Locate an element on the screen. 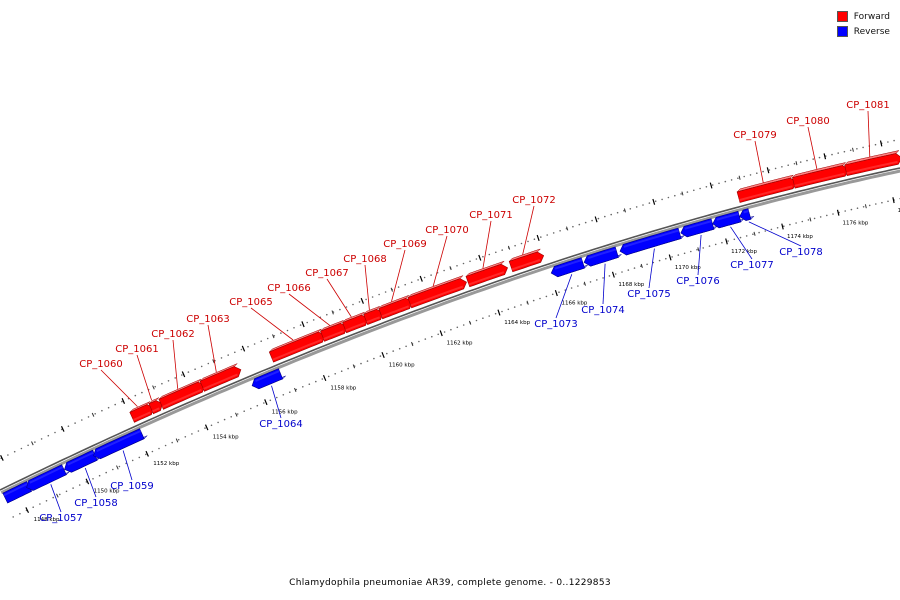 The height and width of the screenshot is (600, 900). tick-label: 1168 kbp is located at coordinates (631, 285).